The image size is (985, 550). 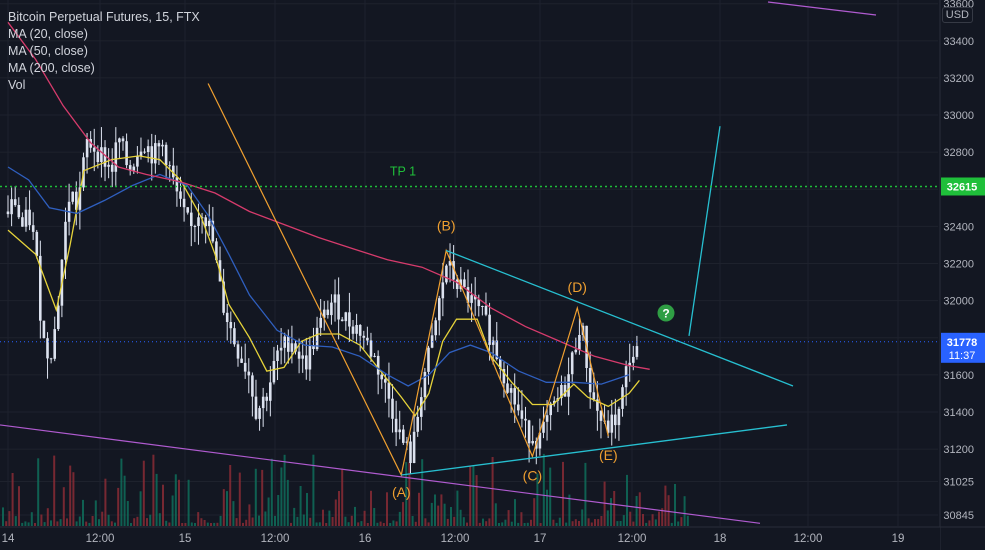 I want to click on legend-ma20: MA (20, close), so click(x=48, y=34).